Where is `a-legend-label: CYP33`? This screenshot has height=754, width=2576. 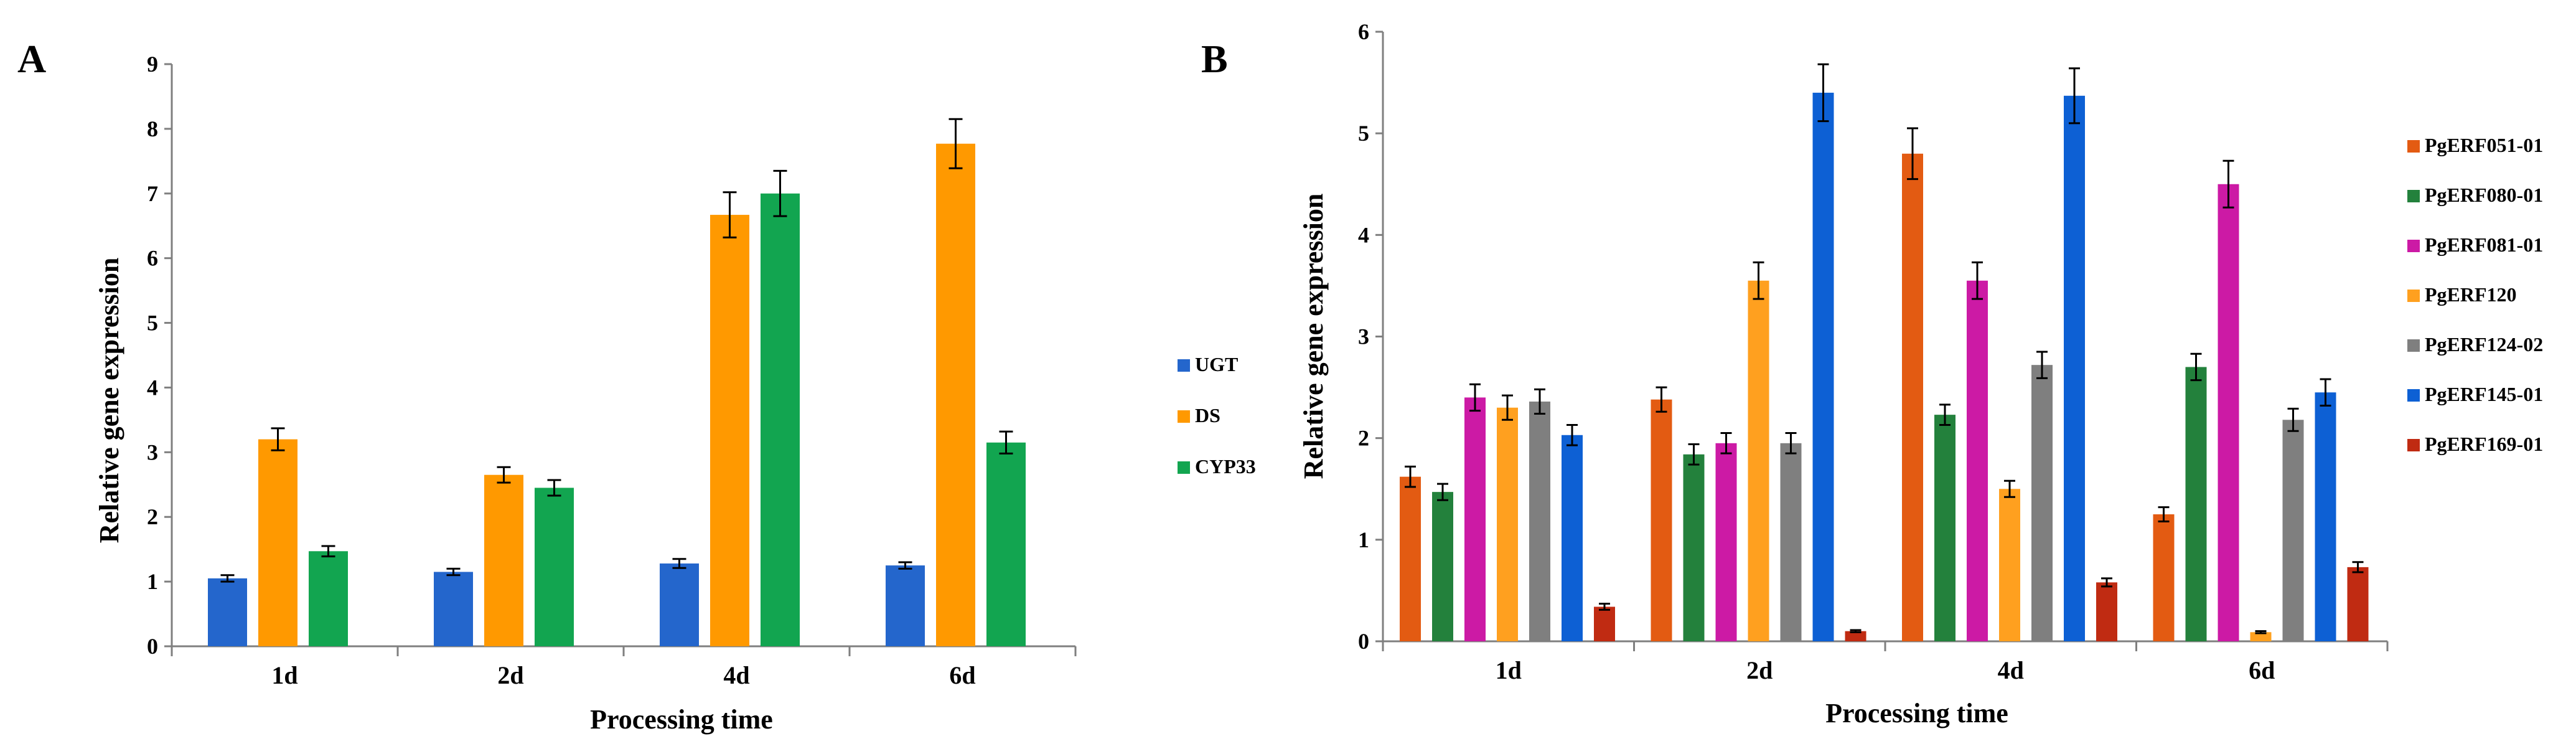
a-legend-label: CYP33 is located at coordinates (1225, 466).